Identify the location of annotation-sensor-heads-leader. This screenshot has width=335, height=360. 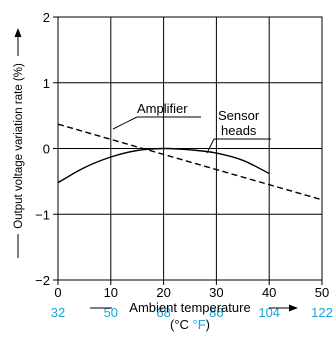
(210, 146).